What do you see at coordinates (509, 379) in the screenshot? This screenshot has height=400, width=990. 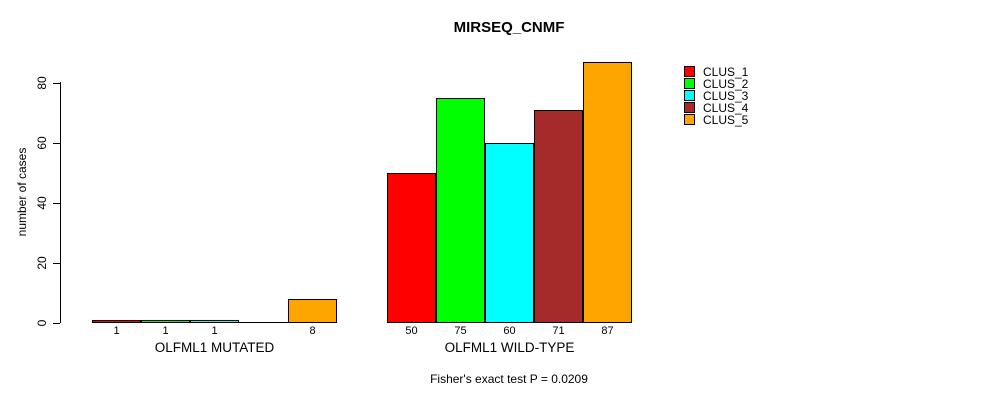 I see `pvalue-annotation: Fisher's exact test P = 0.0209` at bounding box center [509, 379].